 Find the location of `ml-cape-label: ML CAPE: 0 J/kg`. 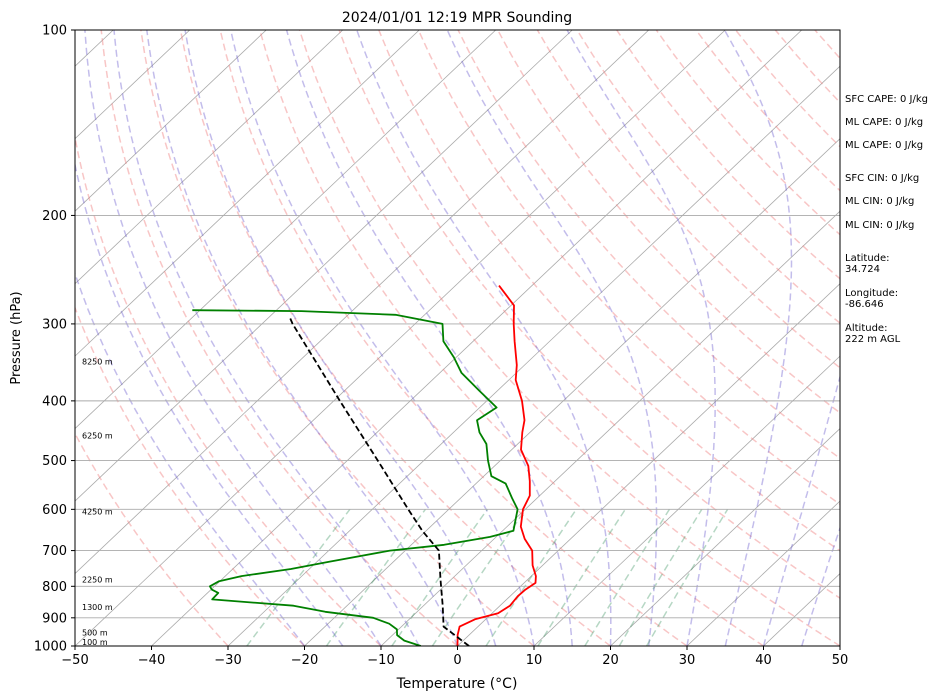

ml-cape-label: ML CAPE: 0 J/kg is located at coordinates (884, 122).